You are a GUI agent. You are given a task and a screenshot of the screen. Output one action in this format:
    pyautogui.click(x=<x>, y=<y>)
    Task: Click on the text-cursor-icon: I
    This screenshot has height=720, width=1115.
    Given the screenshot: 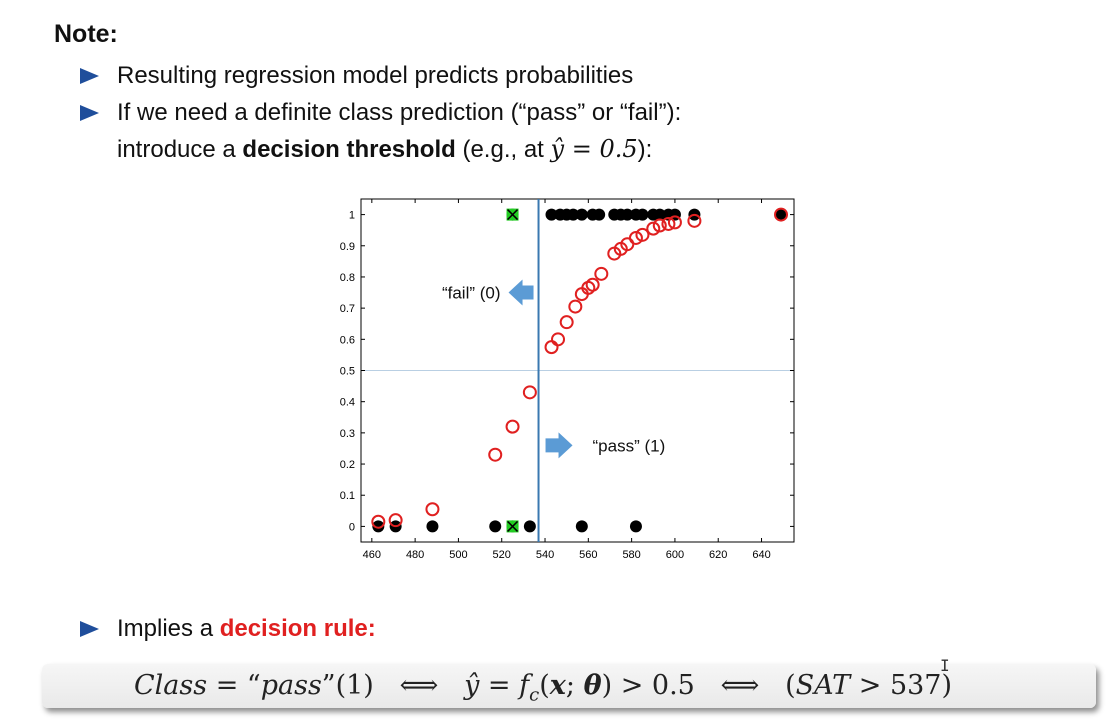 What is the action you would take?
    pyautogui.click(x=945, y=665)
    